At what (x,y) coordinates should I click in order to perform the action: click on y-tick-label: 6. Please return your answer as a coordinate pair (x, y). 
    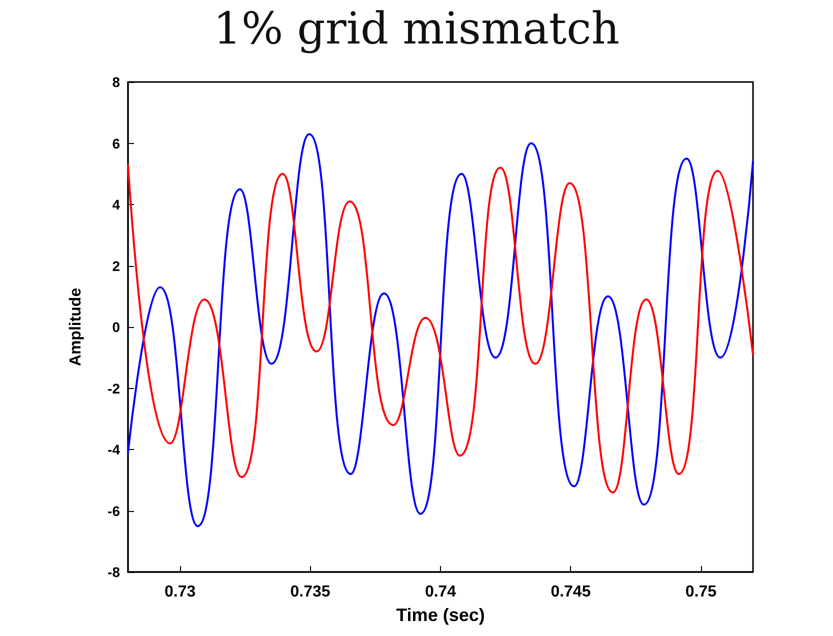
    Looking at the image, I should click on (116, 143).